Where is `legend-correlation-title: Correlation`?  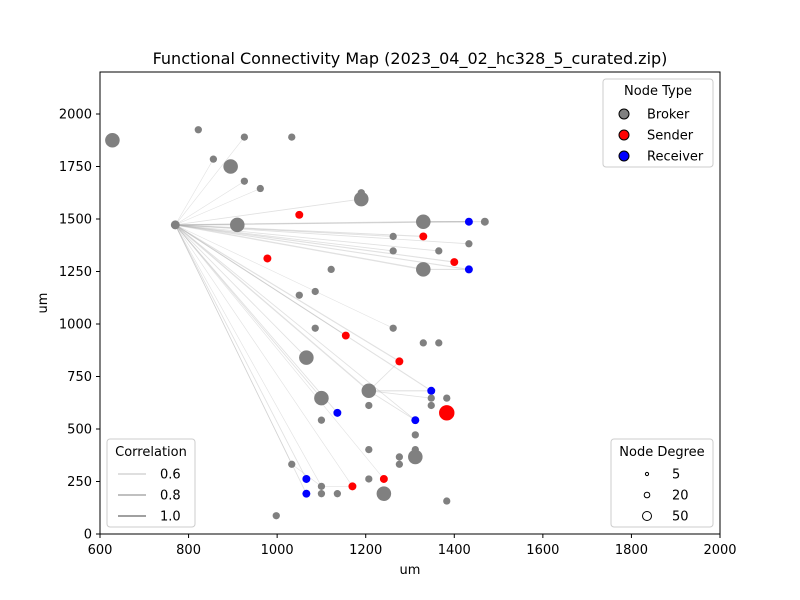
legend-correlation-title: Correlation is located at coordinates (151, 452).